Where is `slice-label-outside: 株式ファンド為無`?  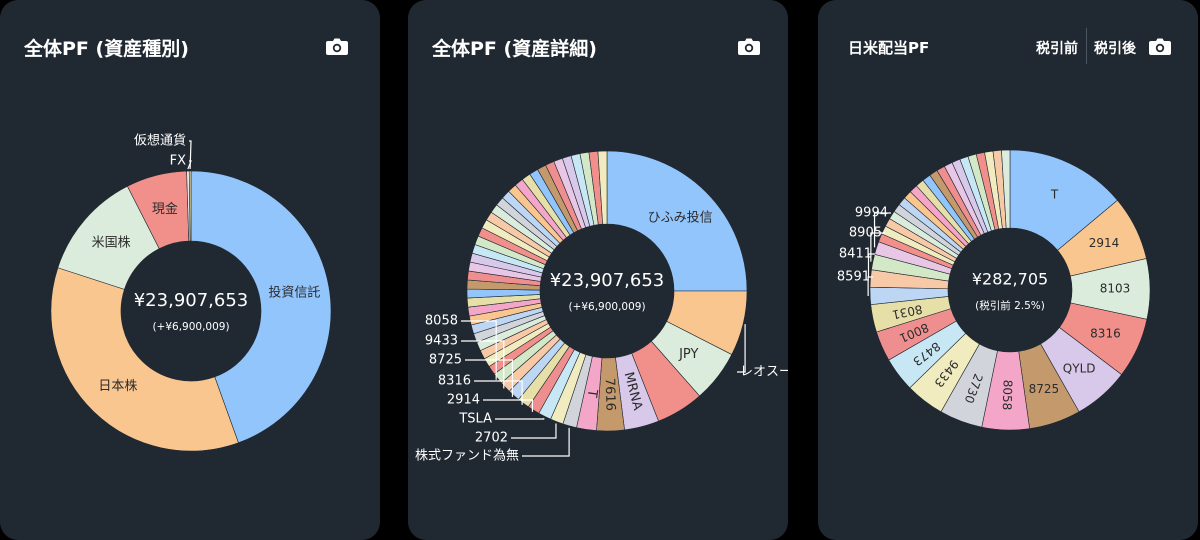
slice-label-outside: 株式ファンド為無 is located at coordinates (467, 456).